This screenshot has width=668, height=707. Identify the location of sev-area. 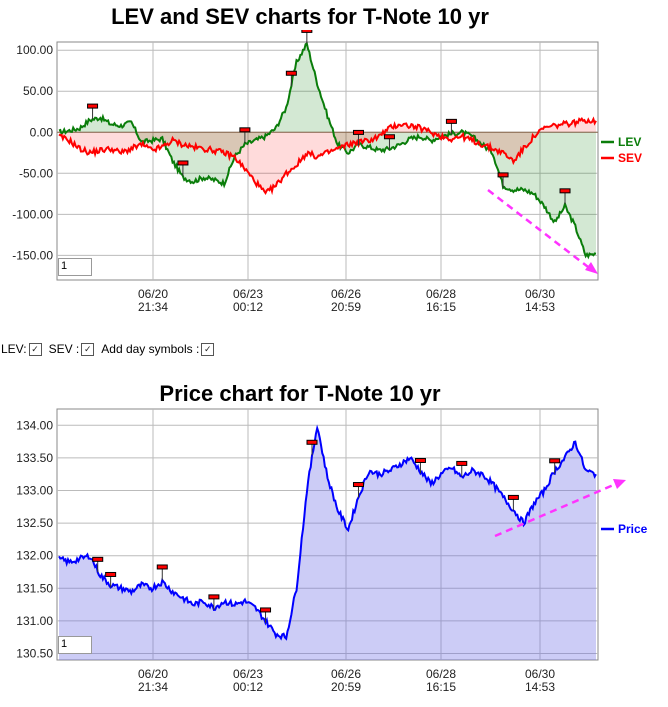
(327, 155).